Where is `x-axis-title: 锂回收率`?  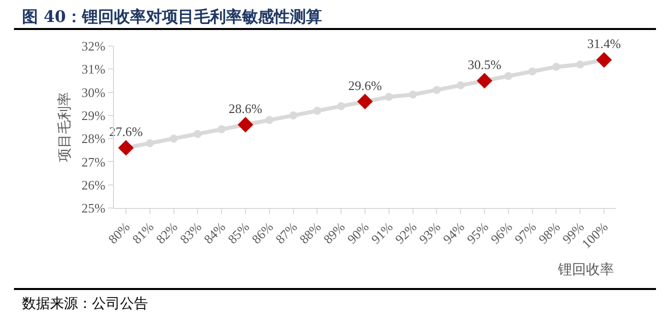 x-axis-title: 锂回收率 is located at coordinates (585, 270).